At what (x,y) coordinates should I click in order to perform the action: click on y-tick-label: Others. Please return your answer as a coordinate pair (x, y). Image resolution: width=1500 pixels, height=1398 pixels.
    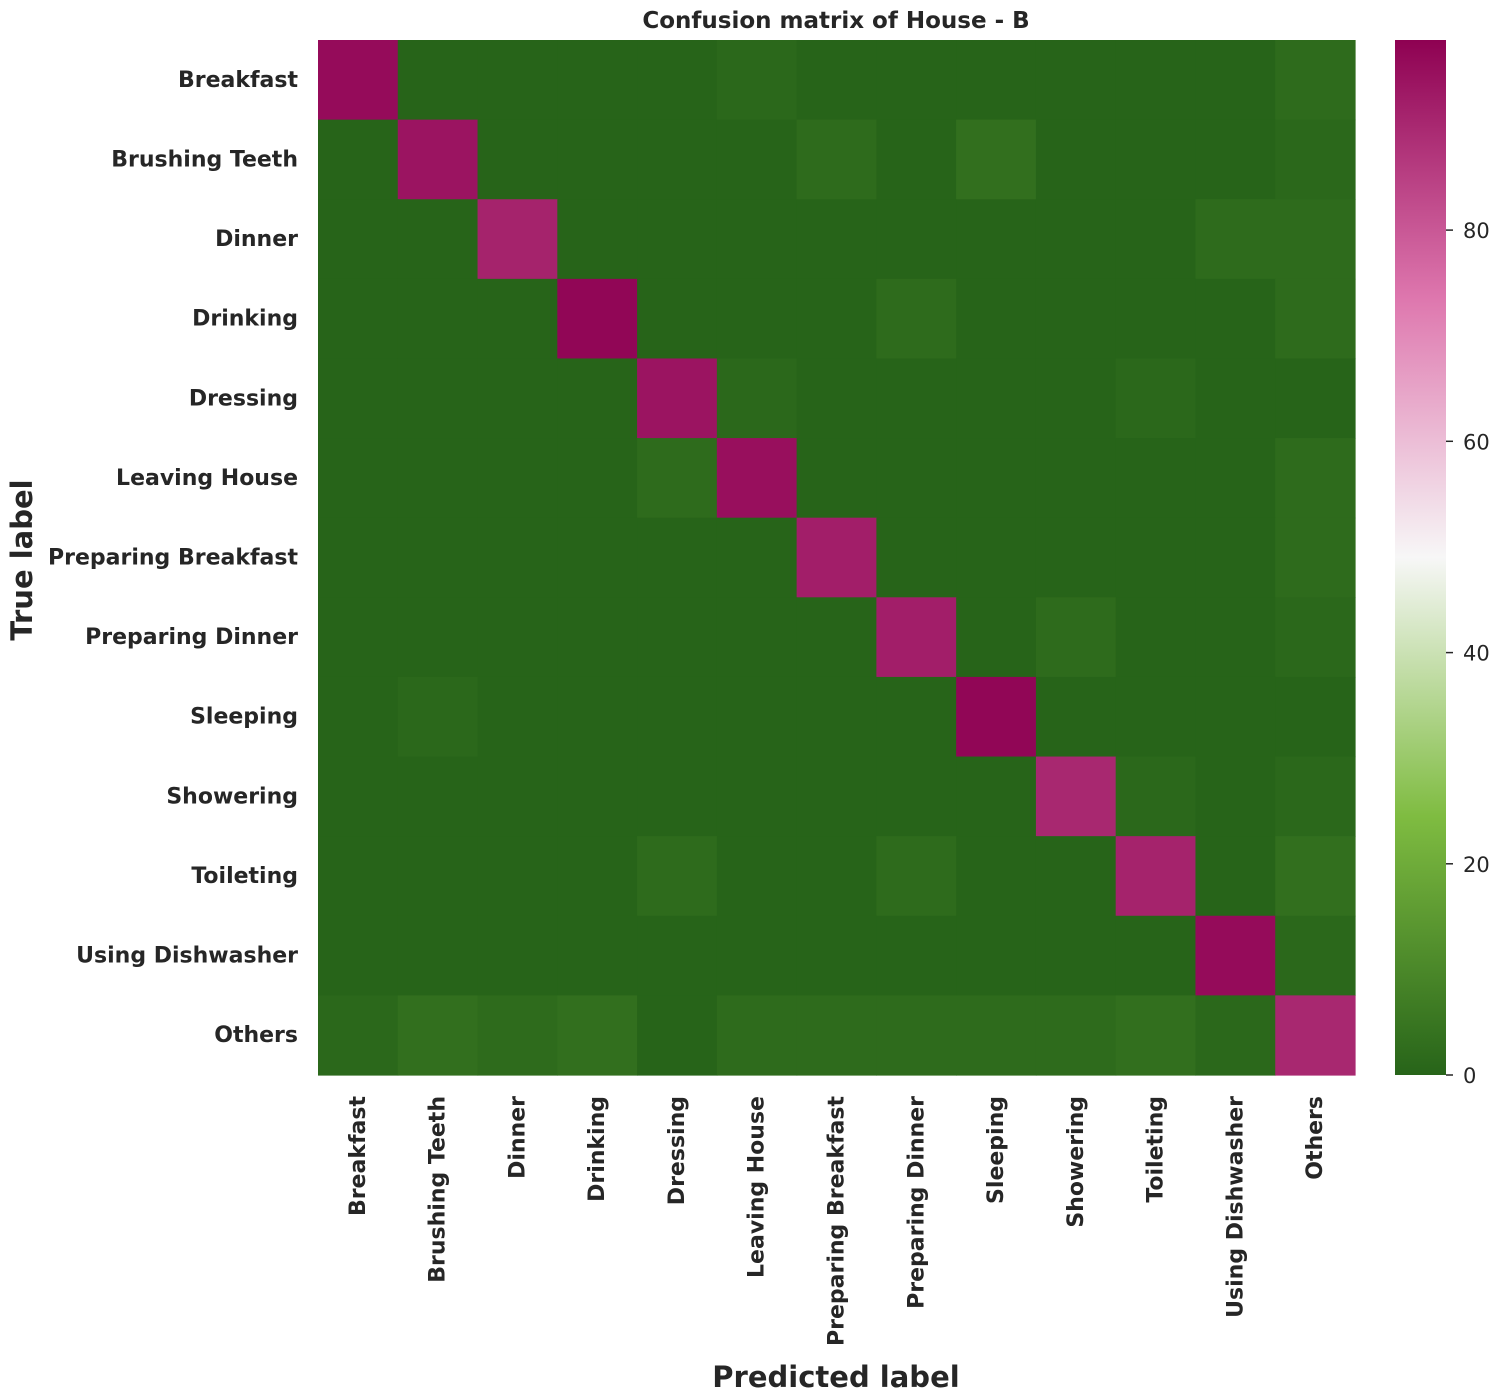
    Looking at the image, I should click on (256, 1035).